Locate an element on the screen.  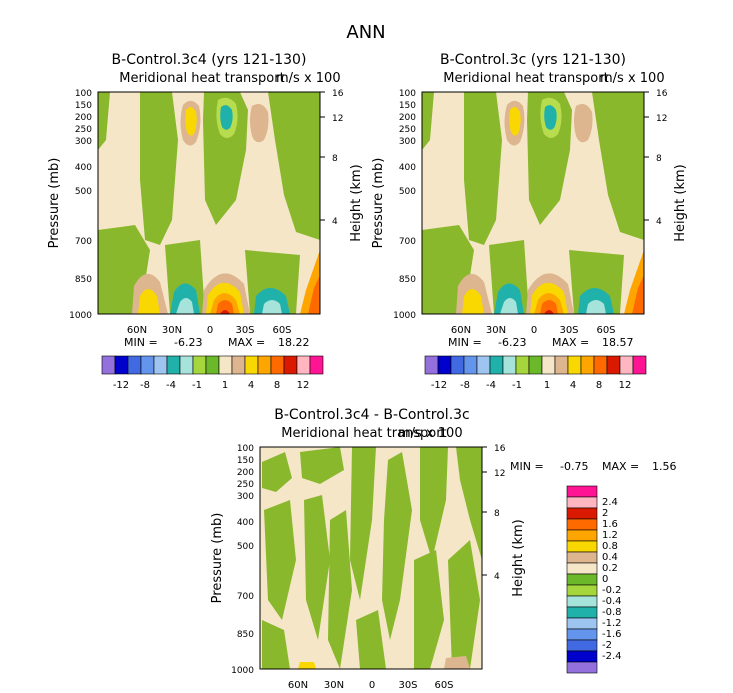
pressure-tick: 300 is located at coordinates (245, 497).